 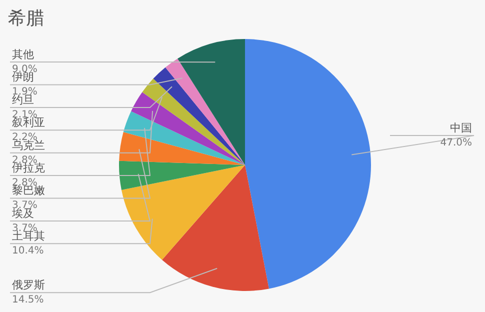 I want to click on slice-label: 伊拉克, so click(x=28, y=168).